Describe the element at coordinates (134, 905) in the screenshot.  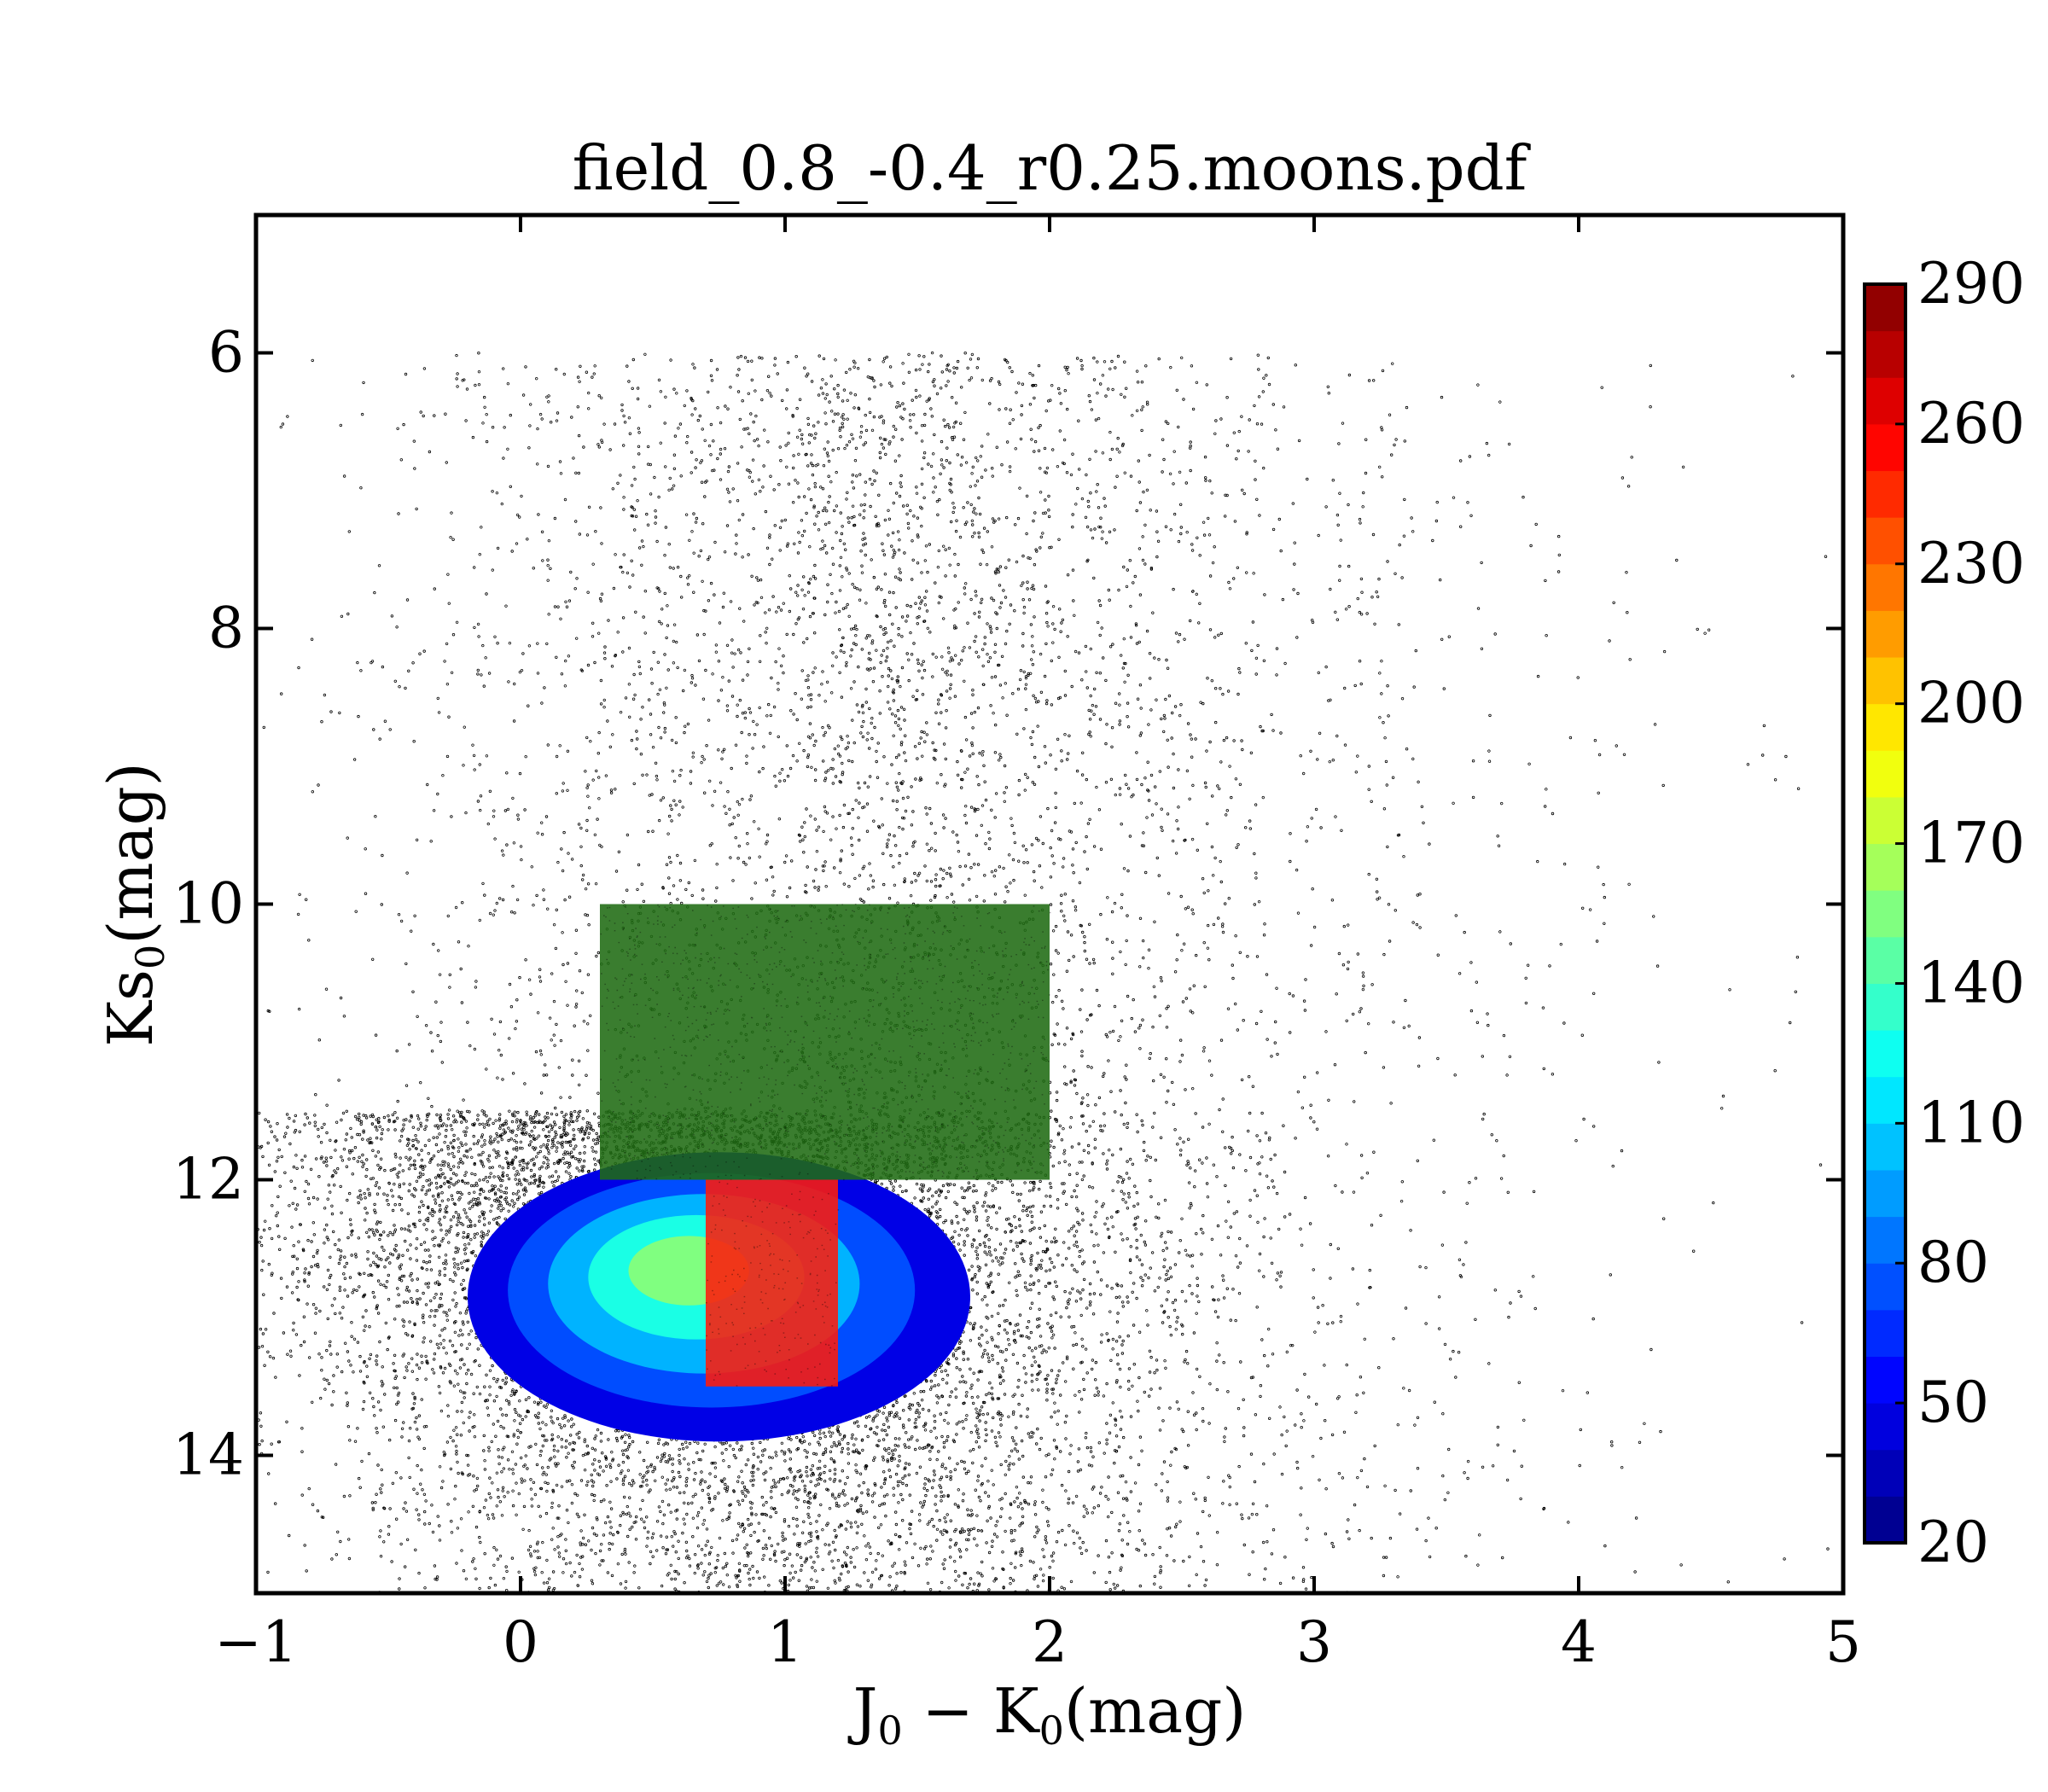
I see `y-axis-label: Ks0(mag)` at that location.